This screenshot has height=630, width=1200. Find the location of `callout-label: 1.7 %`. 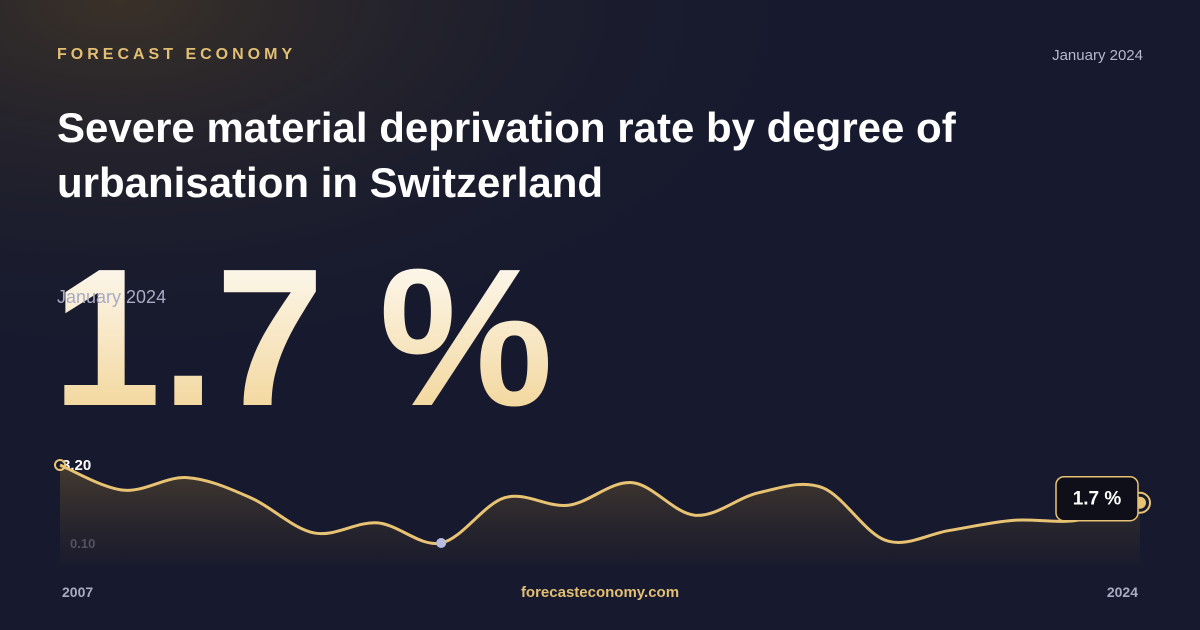

callout-label: 1.7 % is located at coordinates (1097, 499).